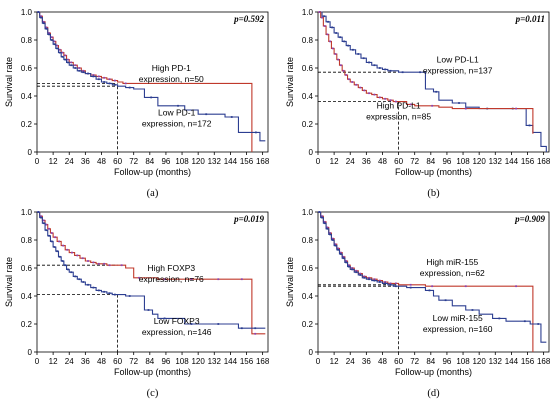 The image size is (550, 408). Describe the element at coordinates (458, 329) in the screenshot. I see `annotation-line-2: expression, n=160` at that location.